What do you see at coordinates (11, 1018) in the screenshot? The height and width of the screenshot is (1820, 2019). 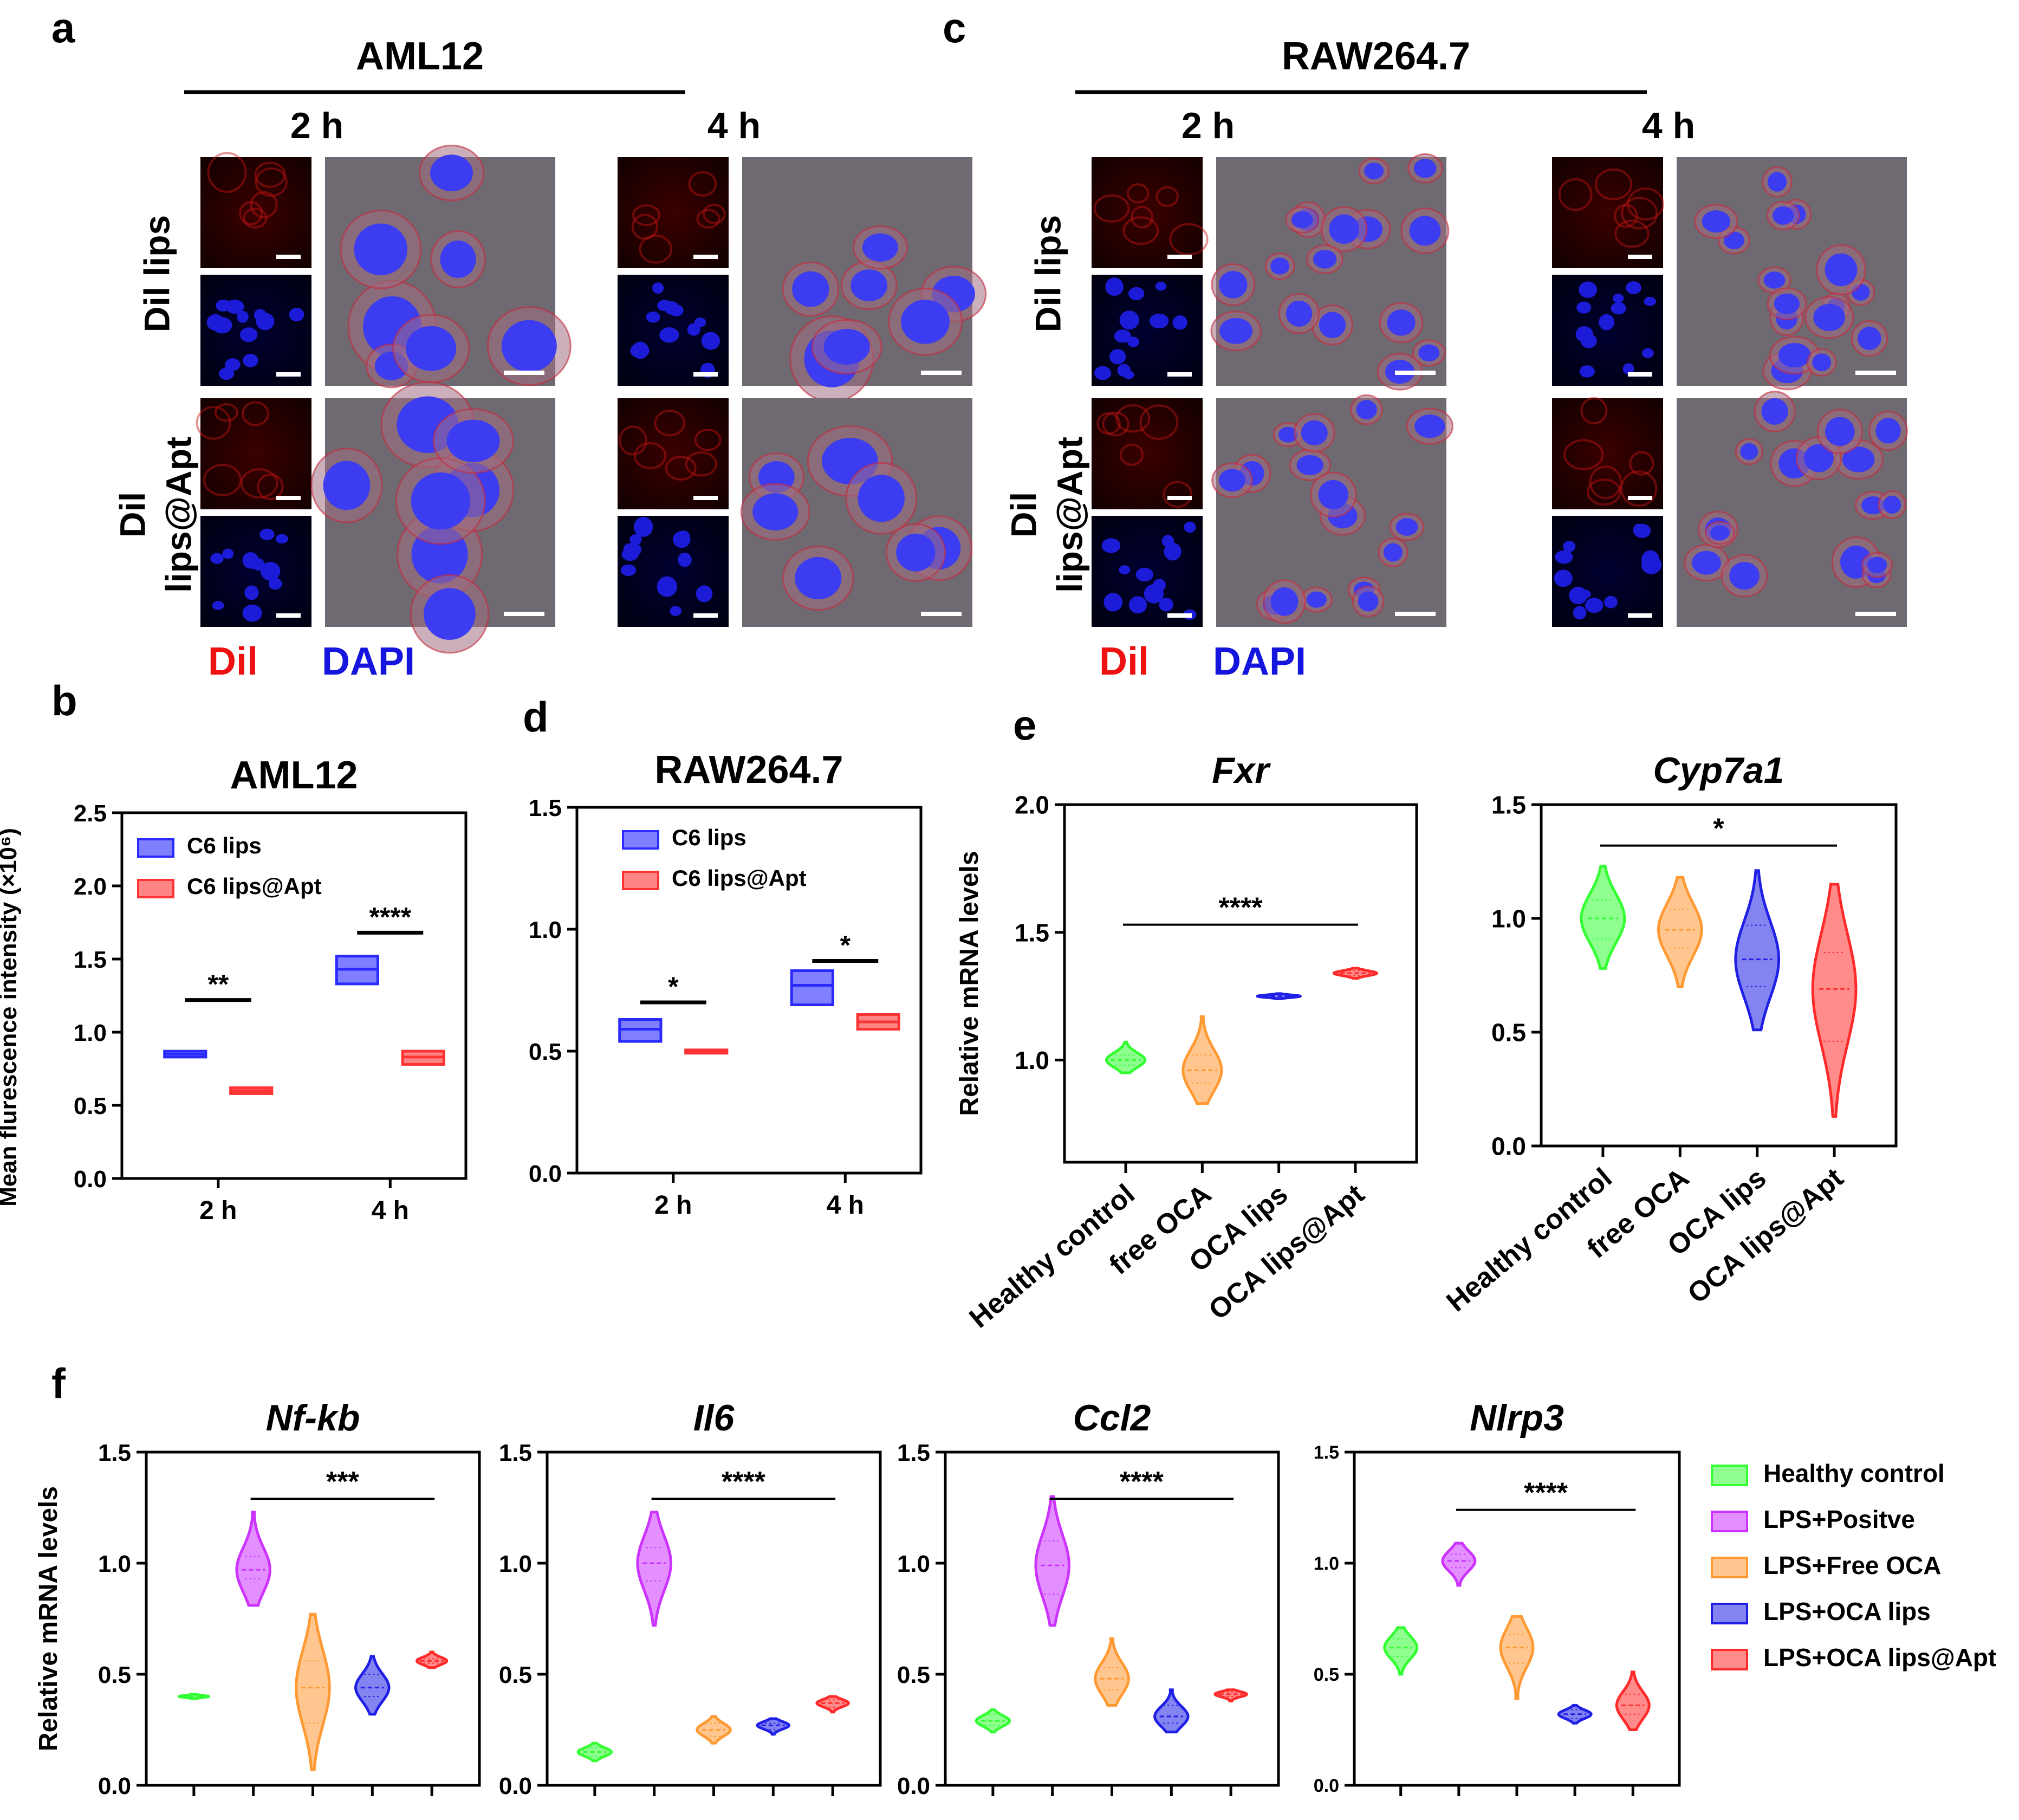 I see `y-axis-label: Mean flurescence intensity (×10⁶)` at bounding box center [11, 1018].